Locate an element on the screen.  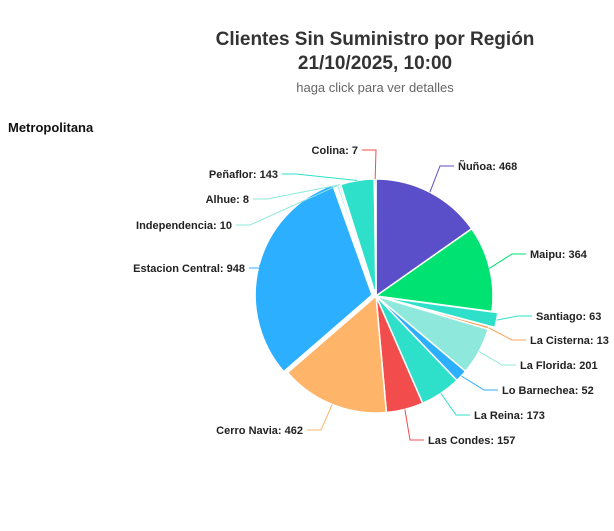
pie-slice-nunoa is located at coordinates (424, 238).